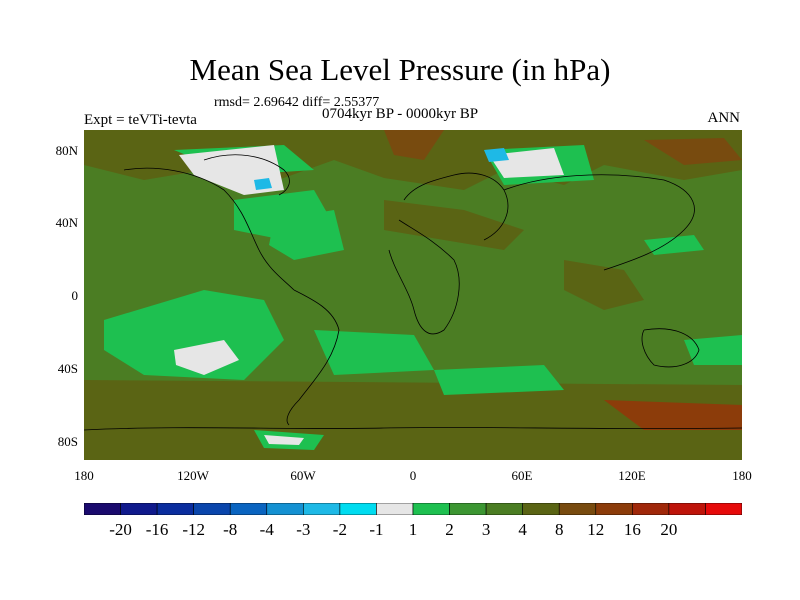  I want to click on lon-label-180e: 180, so click(742, 475).